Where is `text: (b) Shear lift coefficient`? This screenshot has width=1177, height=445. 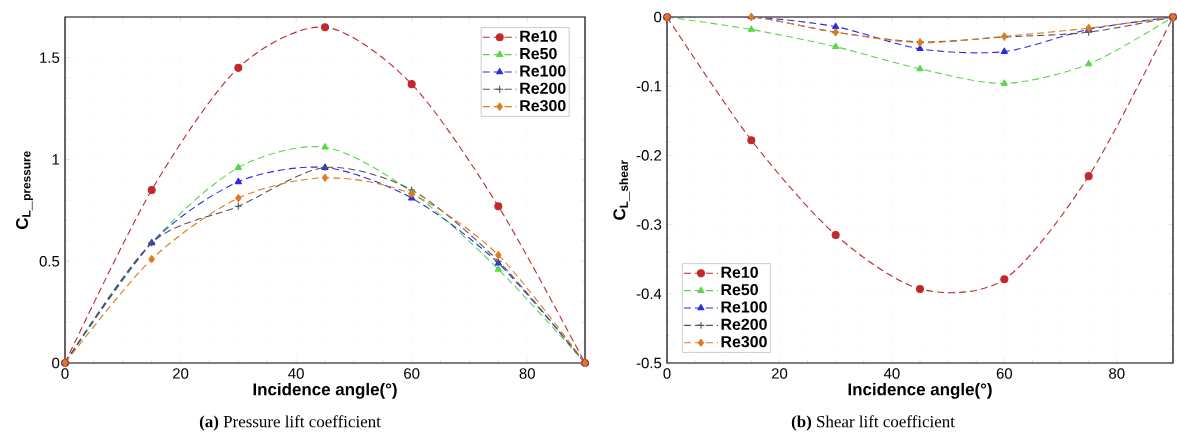 text: (b) Shear lift coefficient is located at coordinates (873, 423).